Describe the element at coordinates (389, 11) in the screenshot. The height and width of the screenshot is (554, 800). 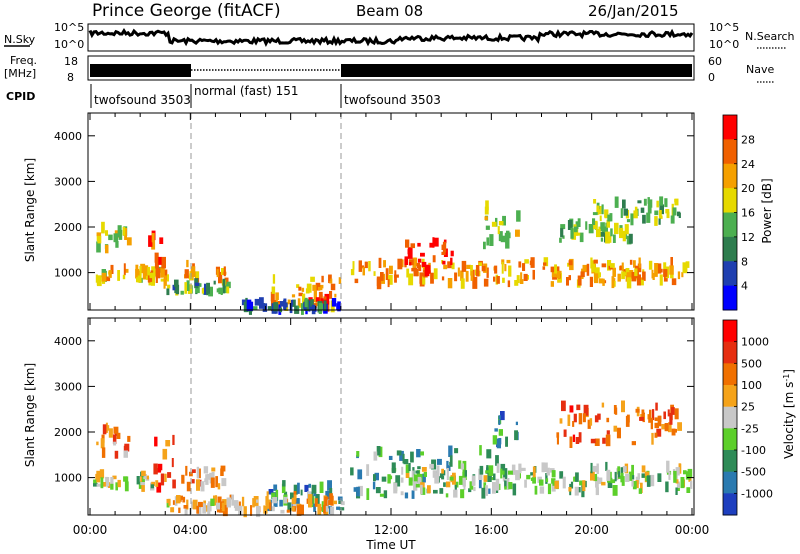
I see `beam-label: Beam 08` at that location.